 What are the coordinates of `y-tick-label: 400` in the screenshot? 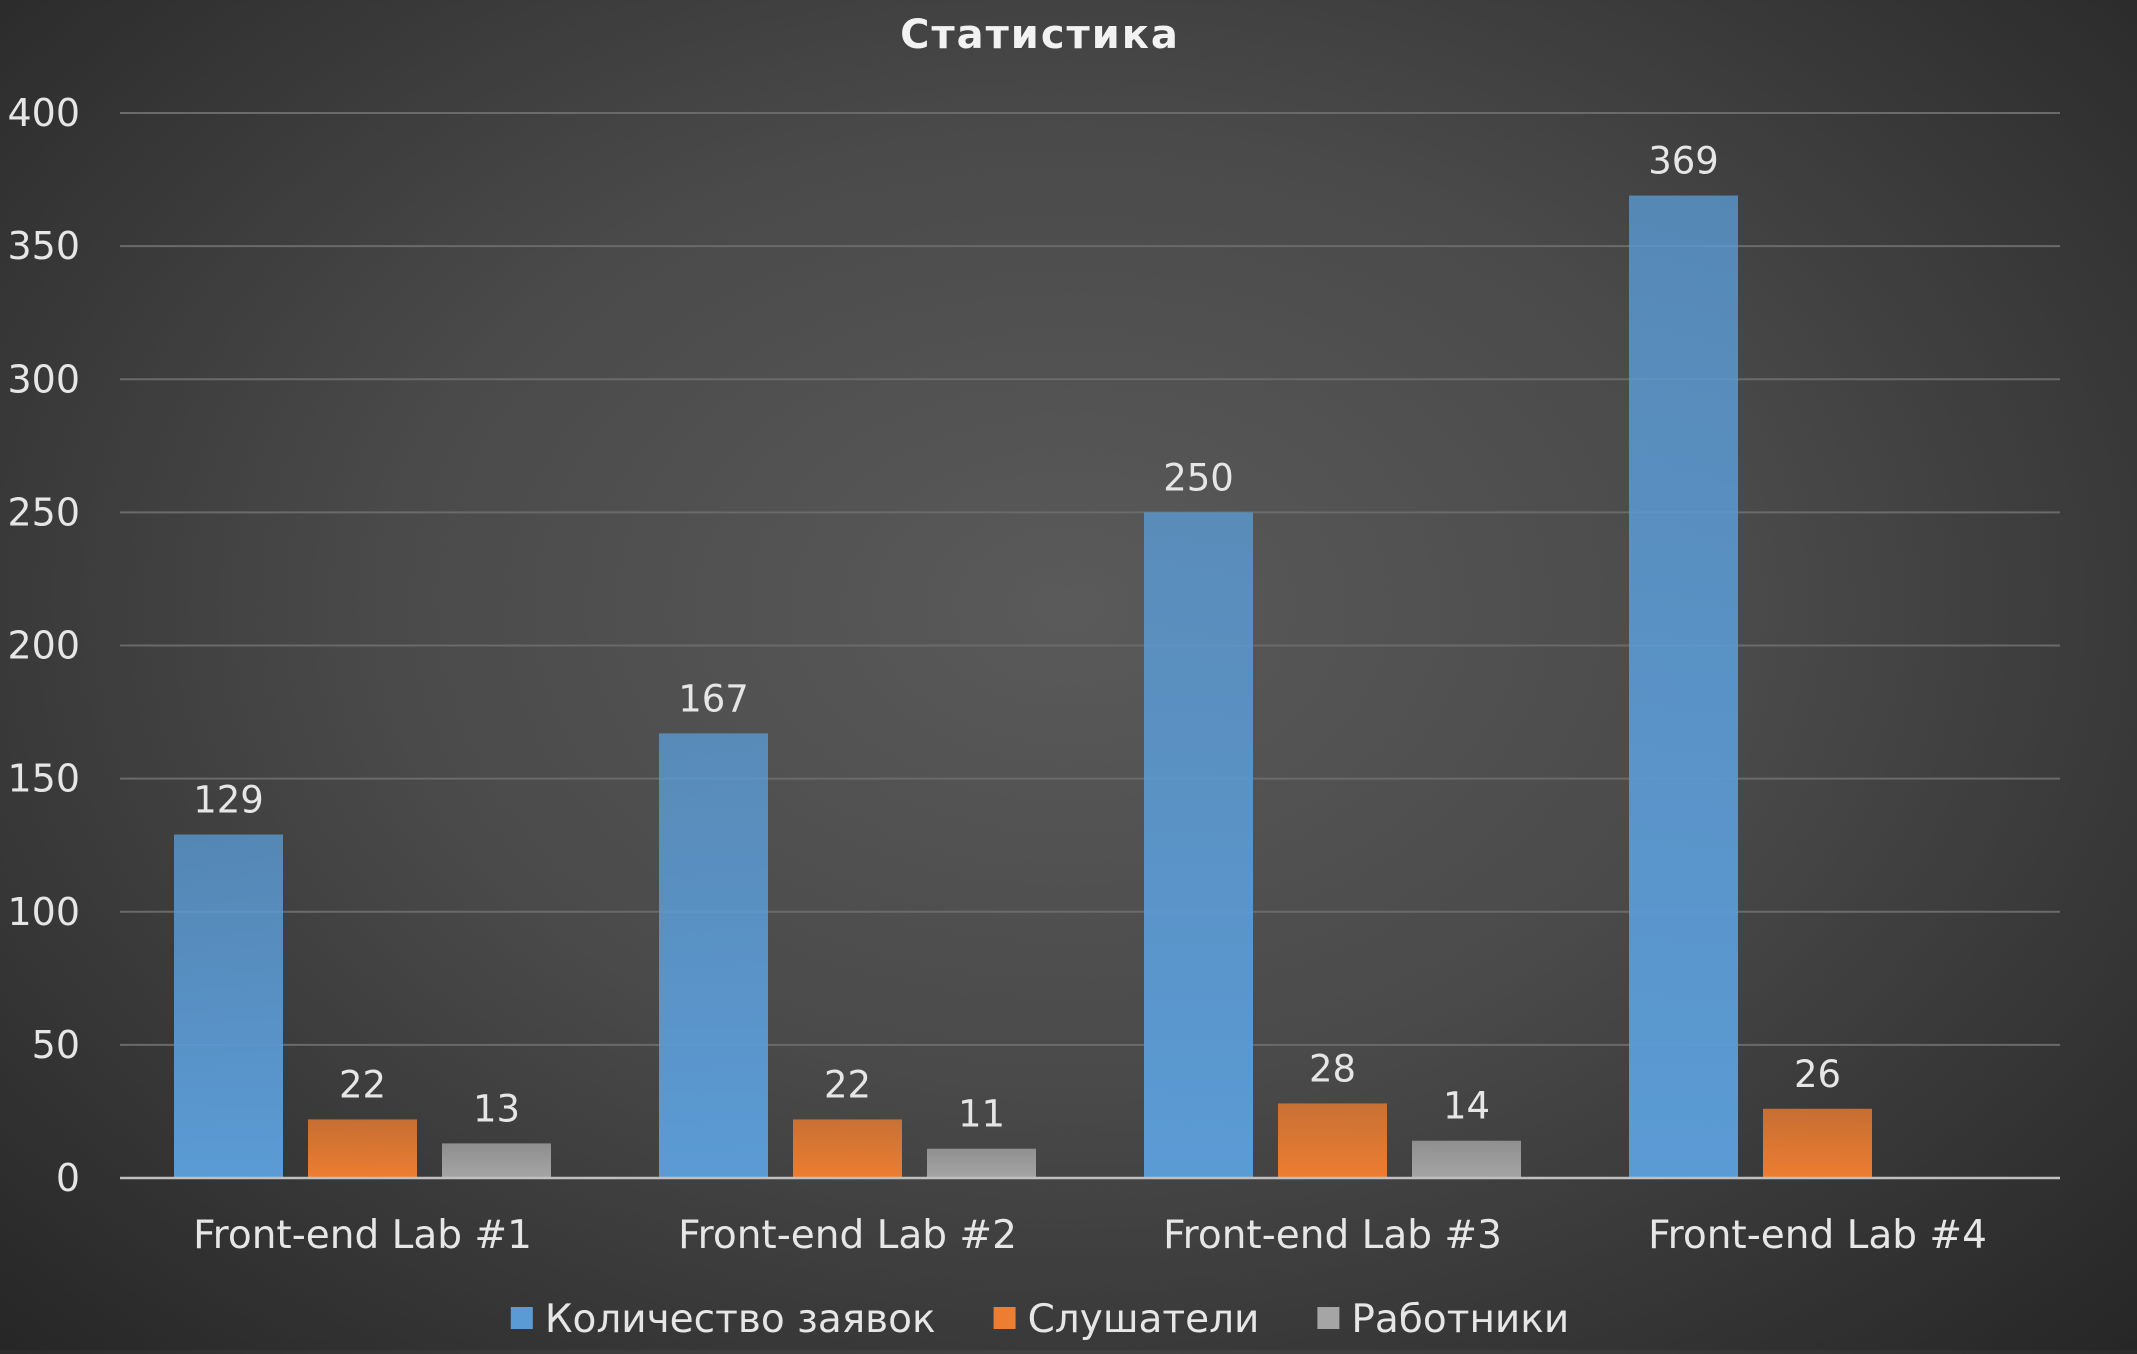 It's located at (43, 113).